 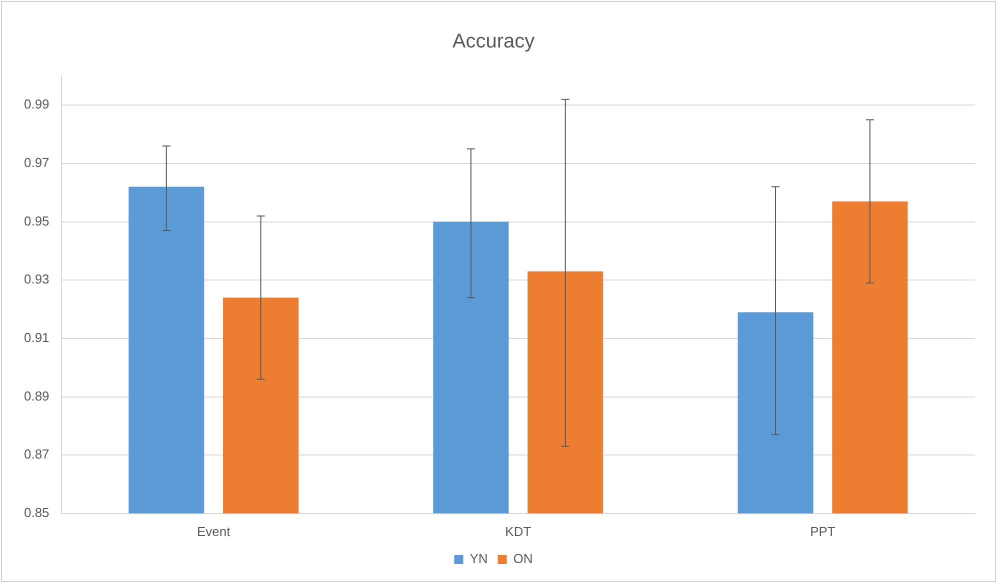 What do you see at coordinates (213, 531) in the screenshot?
I see `x-tick-label: Event` at bounding box center [213, 531].